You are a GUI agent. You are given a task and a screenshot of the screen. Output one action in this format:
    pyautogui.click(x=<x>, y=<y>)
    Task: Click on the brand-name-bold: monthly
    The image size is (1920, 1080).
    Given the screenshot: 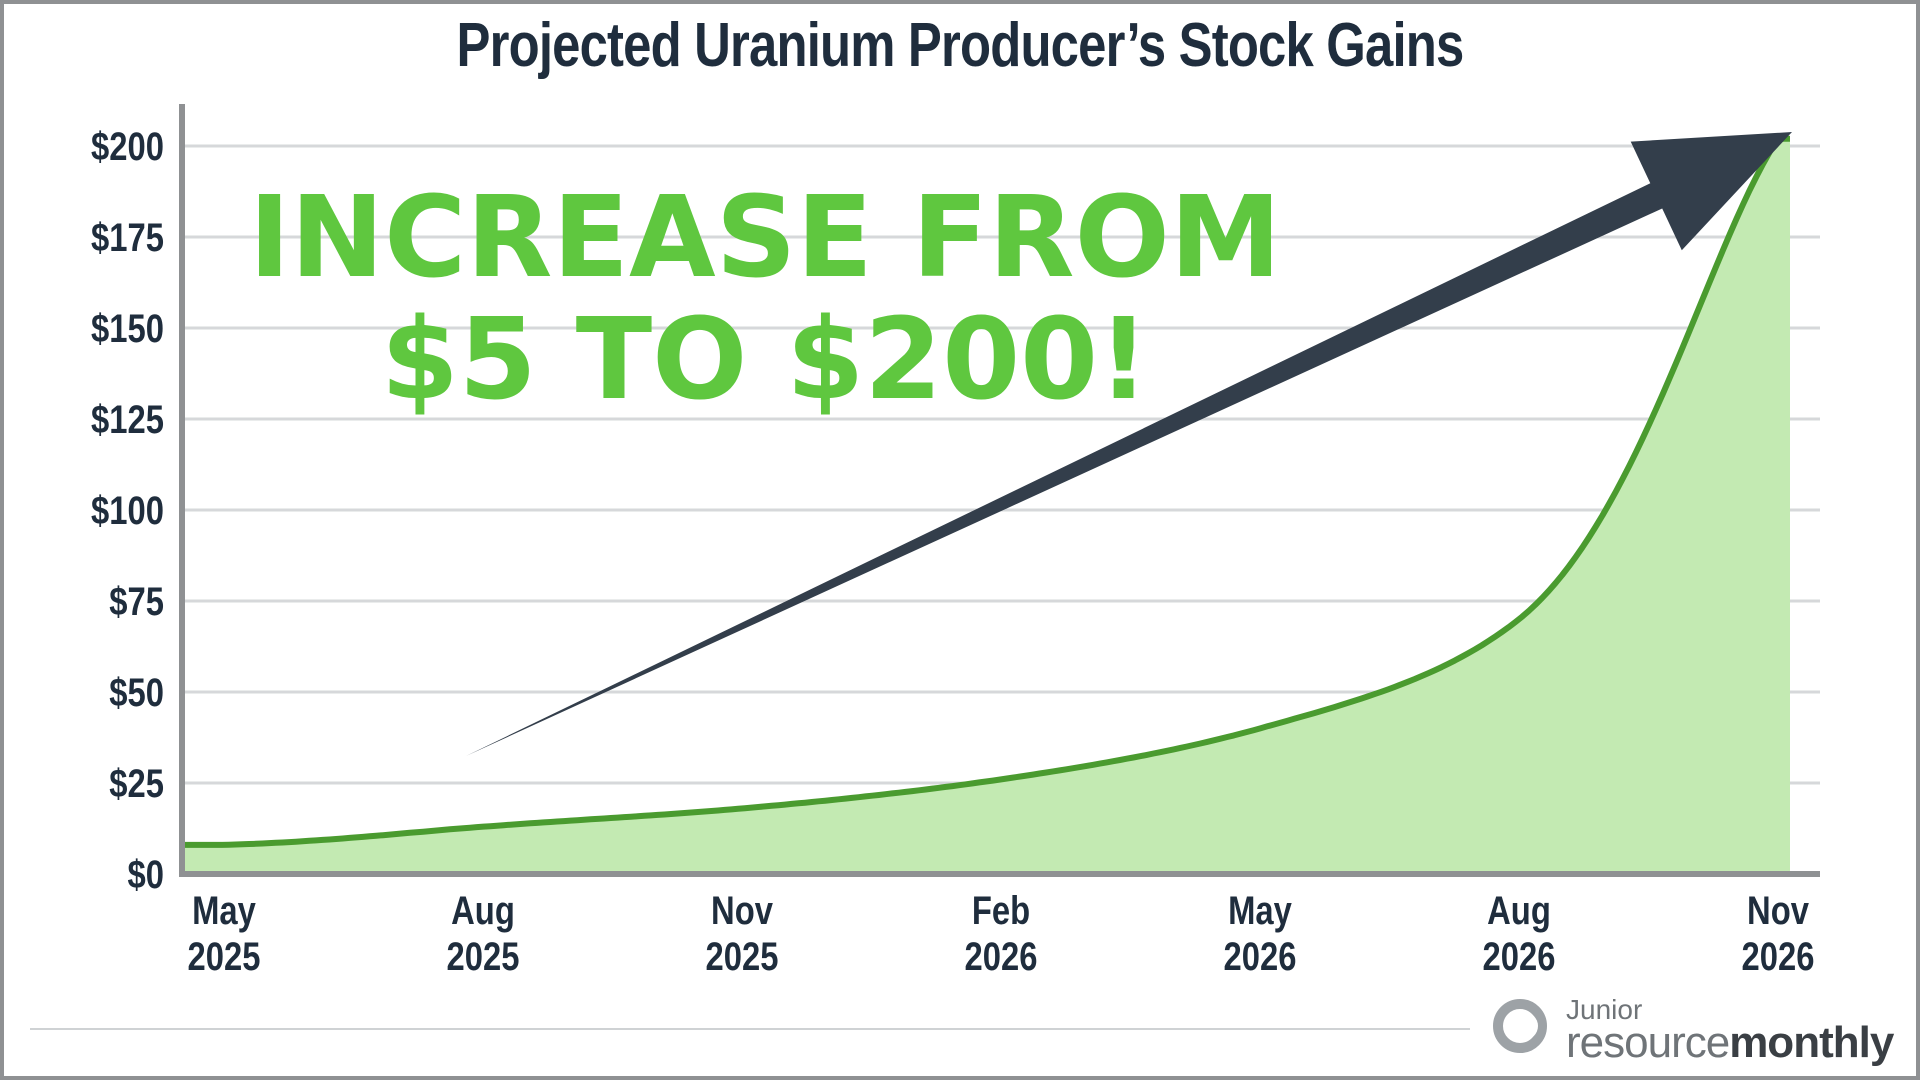 What is the action you would take?
    pyautogui.click(x=1811, y=1042)
    